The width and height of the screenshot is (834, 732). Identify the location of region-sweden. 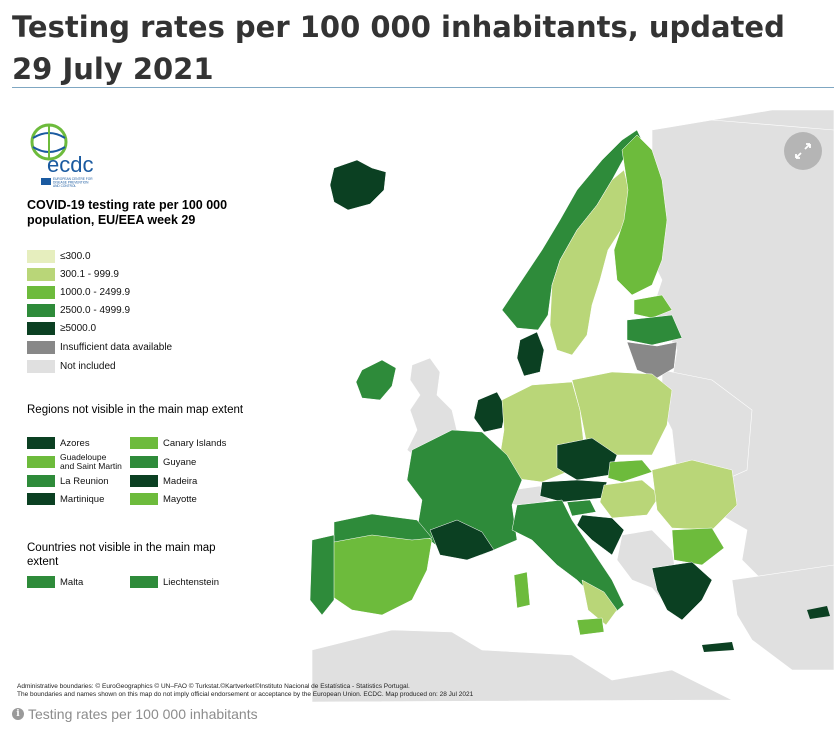
(590, 262).